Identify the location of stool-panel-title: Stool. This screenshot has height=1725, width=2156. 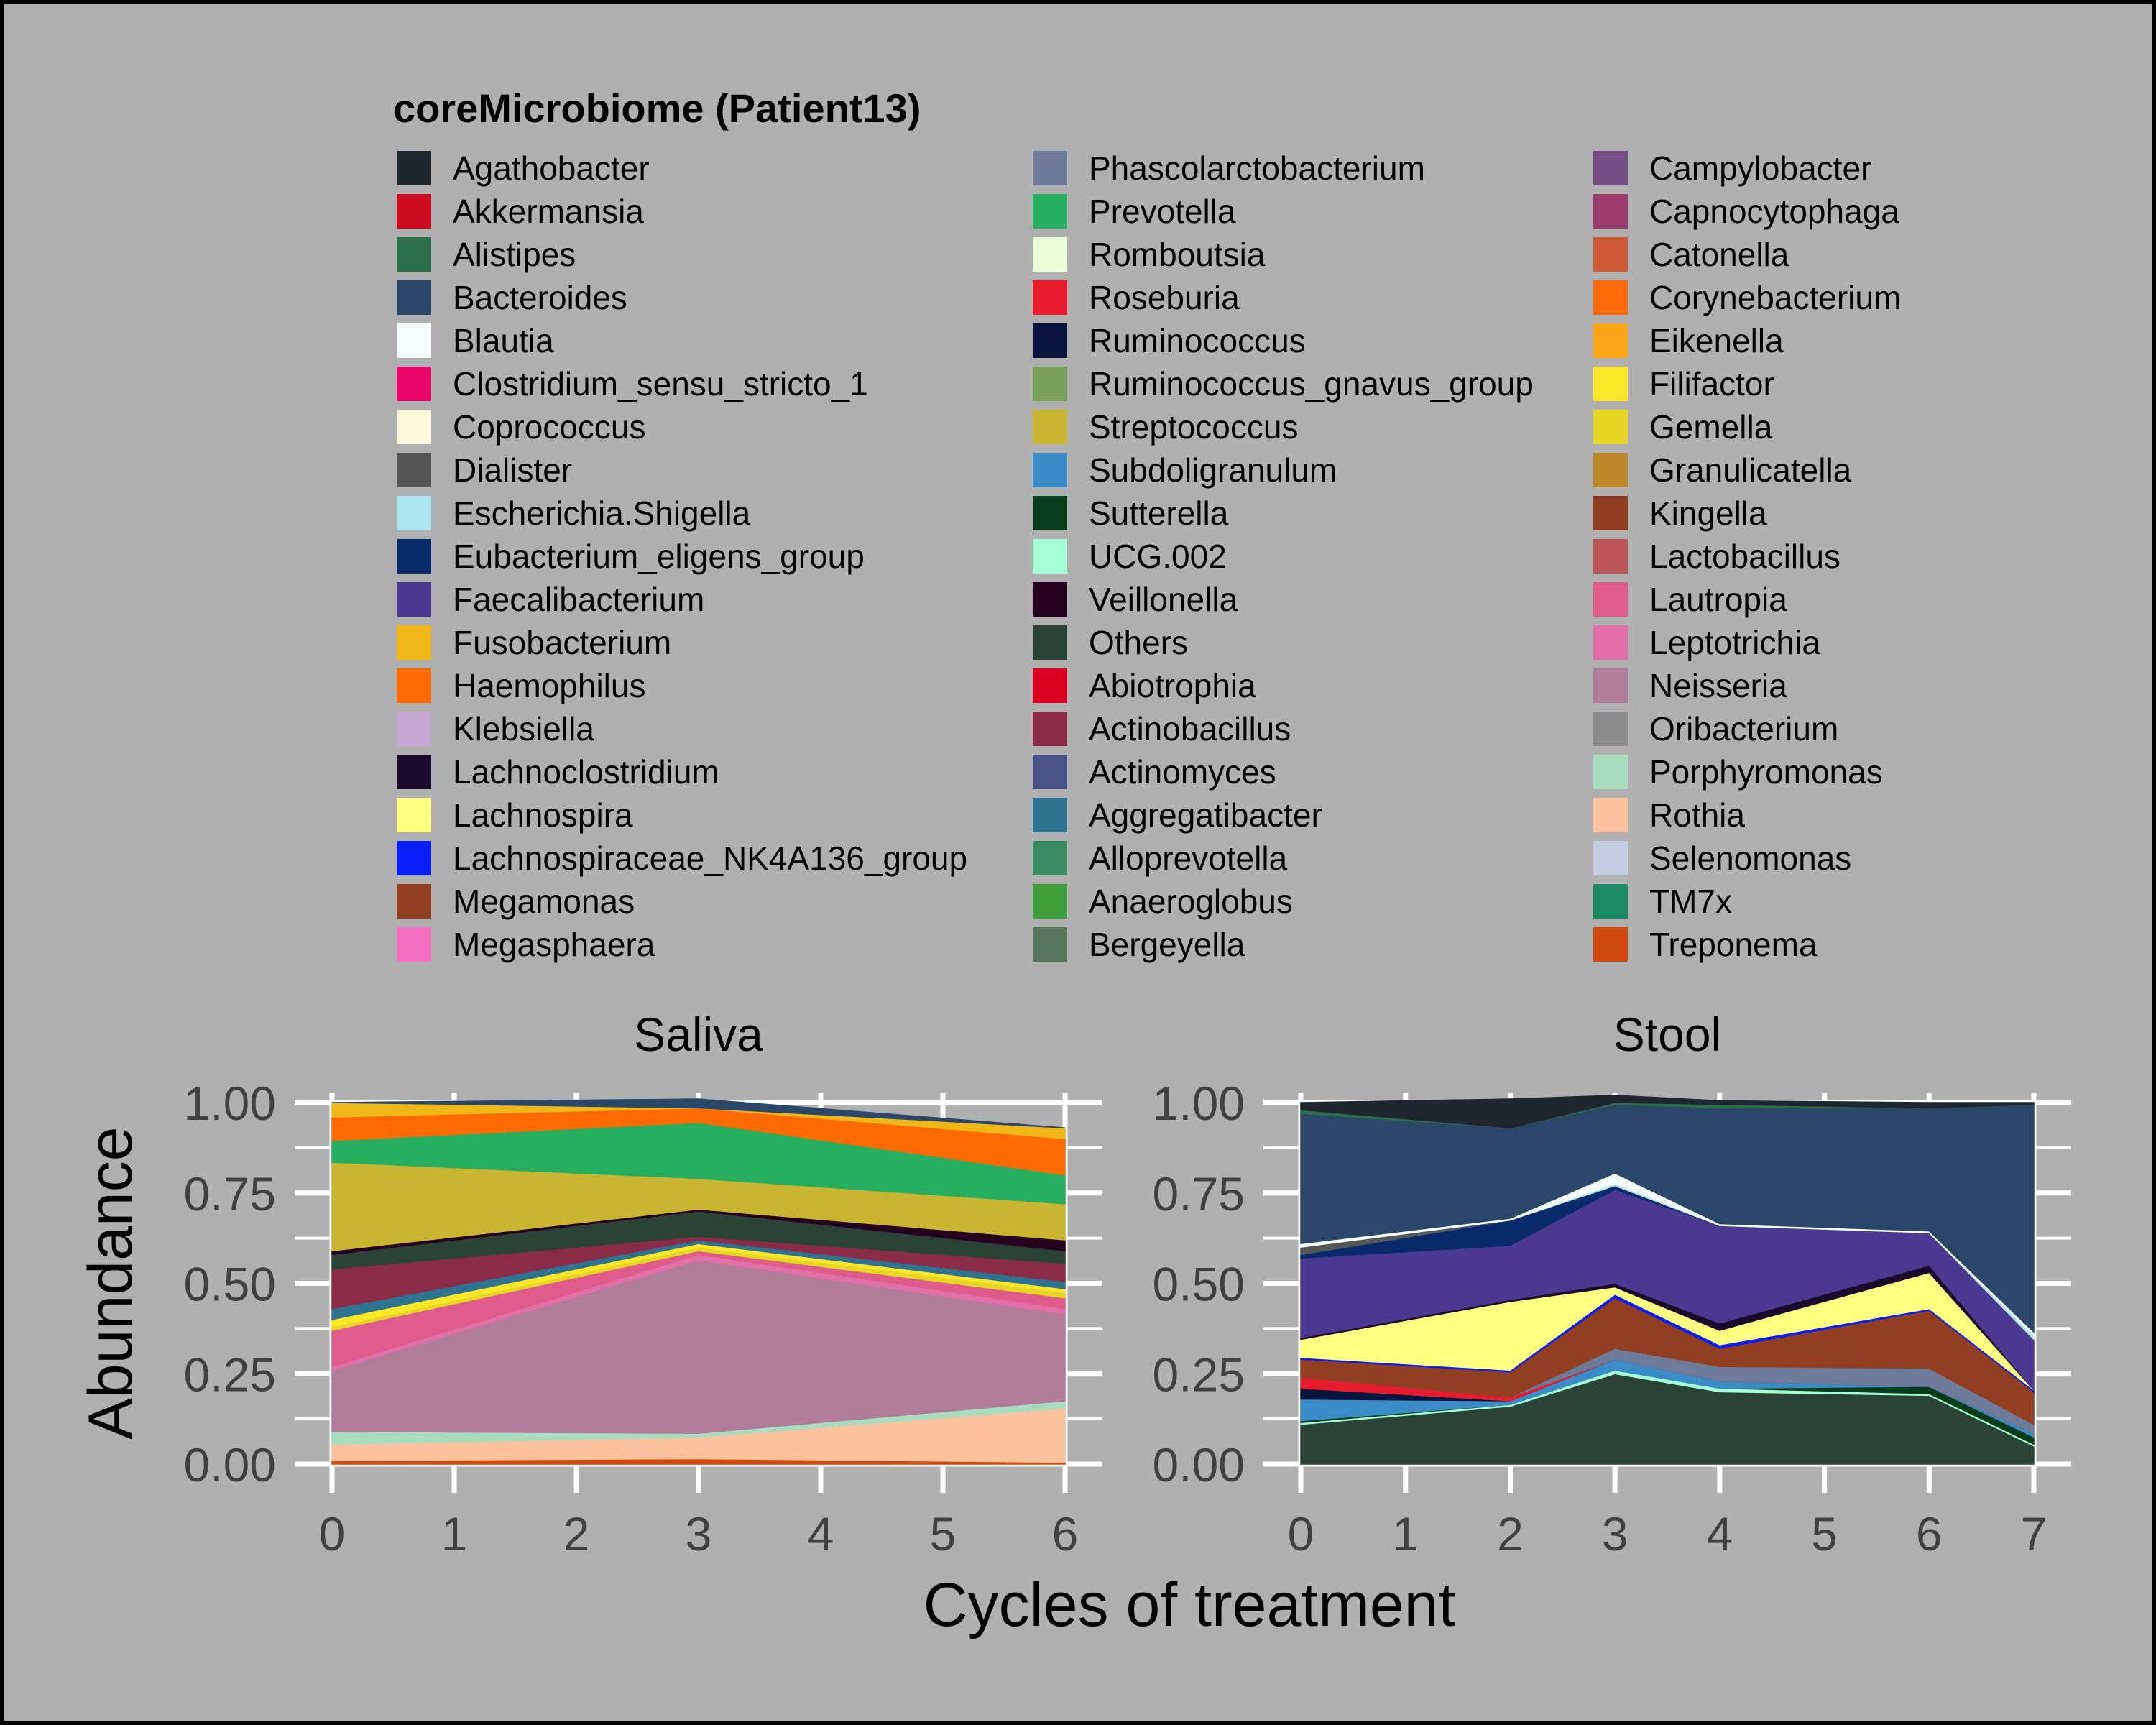
(1667, 1034).